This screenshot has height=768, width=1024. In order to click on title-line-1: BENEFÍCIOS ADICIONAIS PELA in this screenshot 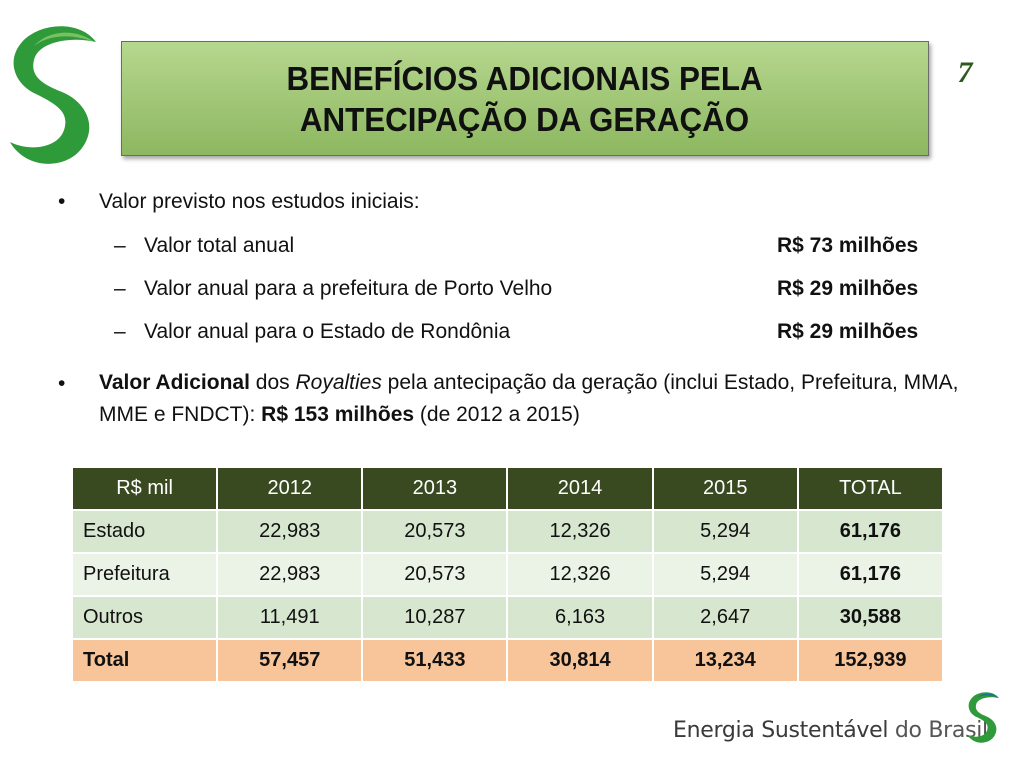, I will do `click(525, 78)`.